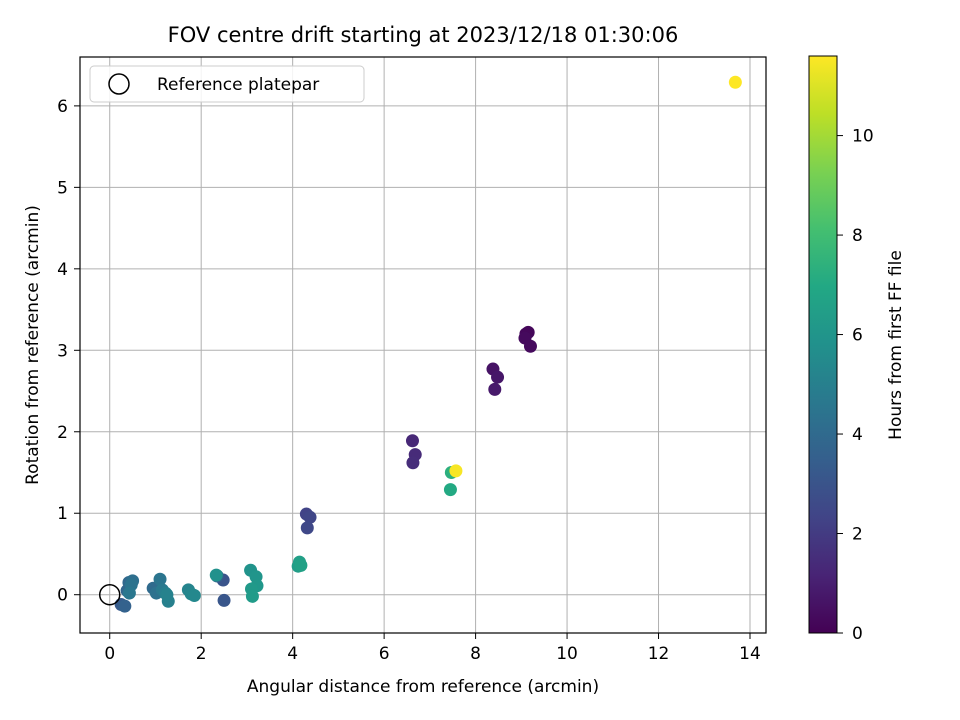 This screenshot has width=960, height=720. I want to click on colorbar-tick-label: 4, so click(857, 435).